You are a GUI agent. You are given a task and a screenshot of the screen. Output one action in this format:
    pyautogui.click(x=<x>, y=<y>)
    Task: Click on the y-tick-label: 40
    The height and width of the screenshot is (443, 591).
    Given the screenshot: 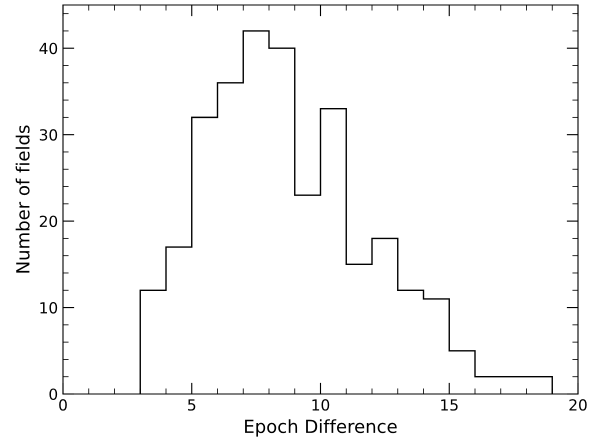 What is the action you would take?
    pyautogui.click(x=48, y=48)
    